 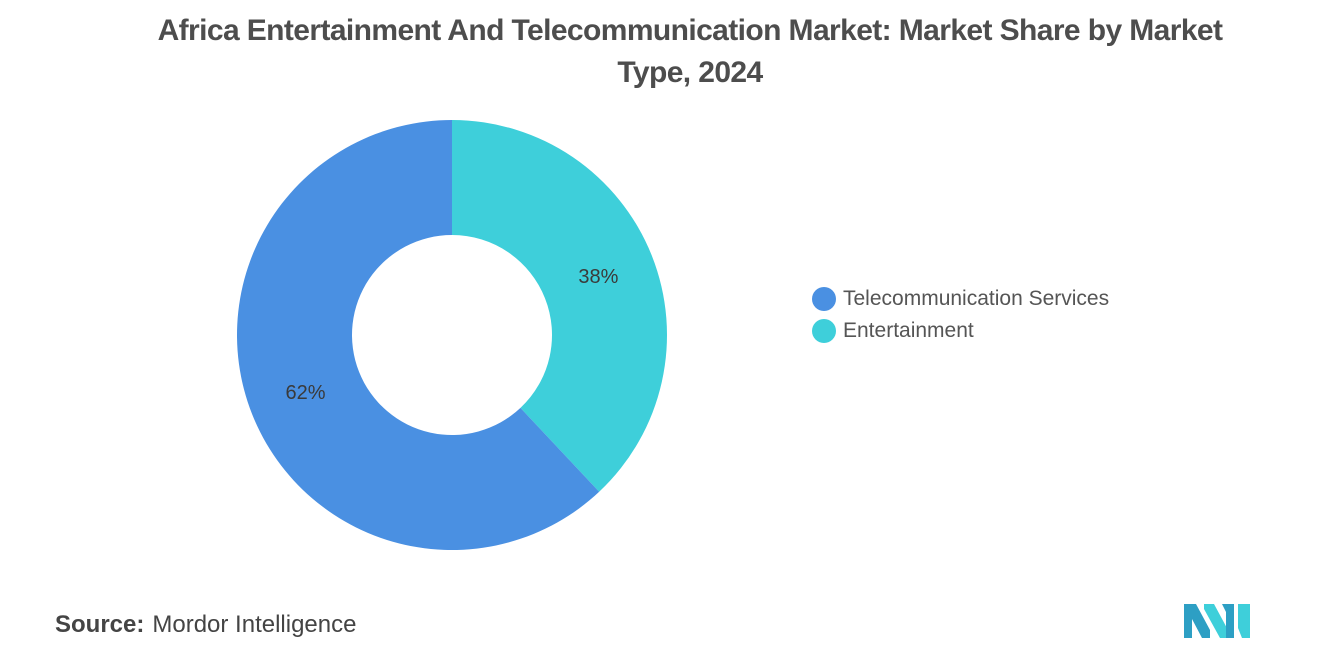 I want to click on slice-entertainment, so click(x=559, y=306).